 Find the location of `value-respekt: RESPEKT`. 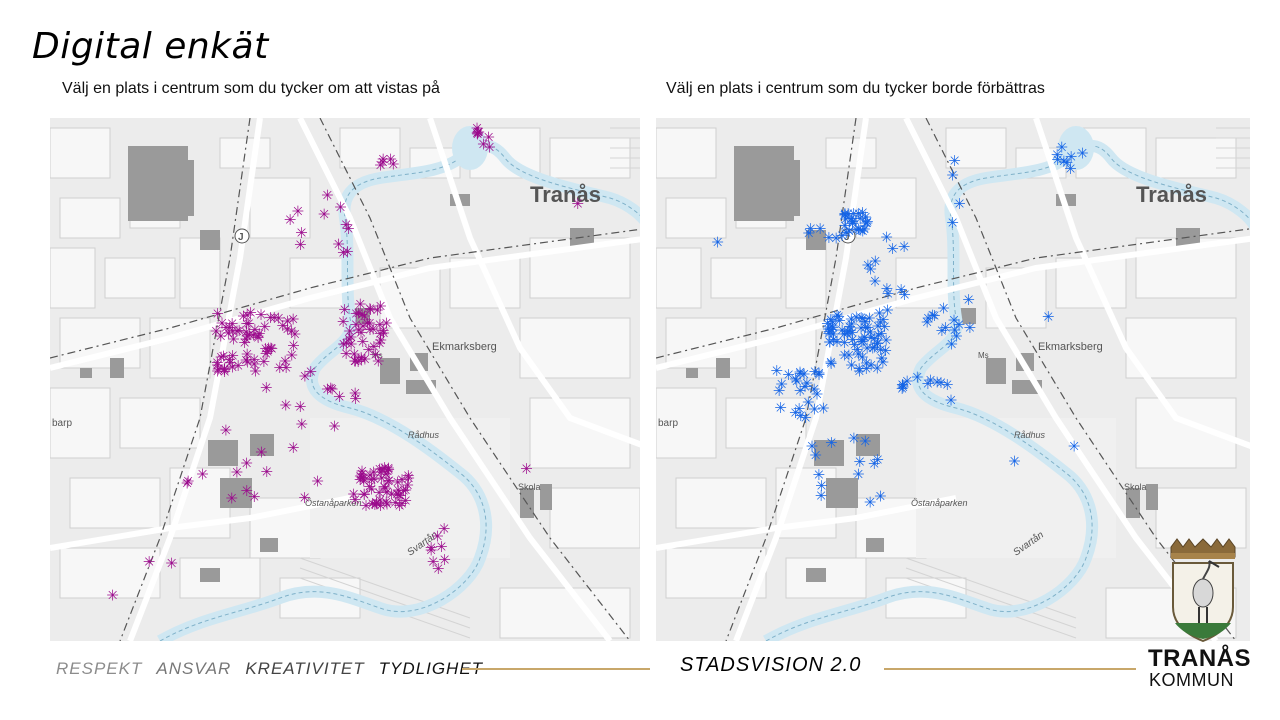

value-respekt: RESPEKT is located at coordinates (99, 668).